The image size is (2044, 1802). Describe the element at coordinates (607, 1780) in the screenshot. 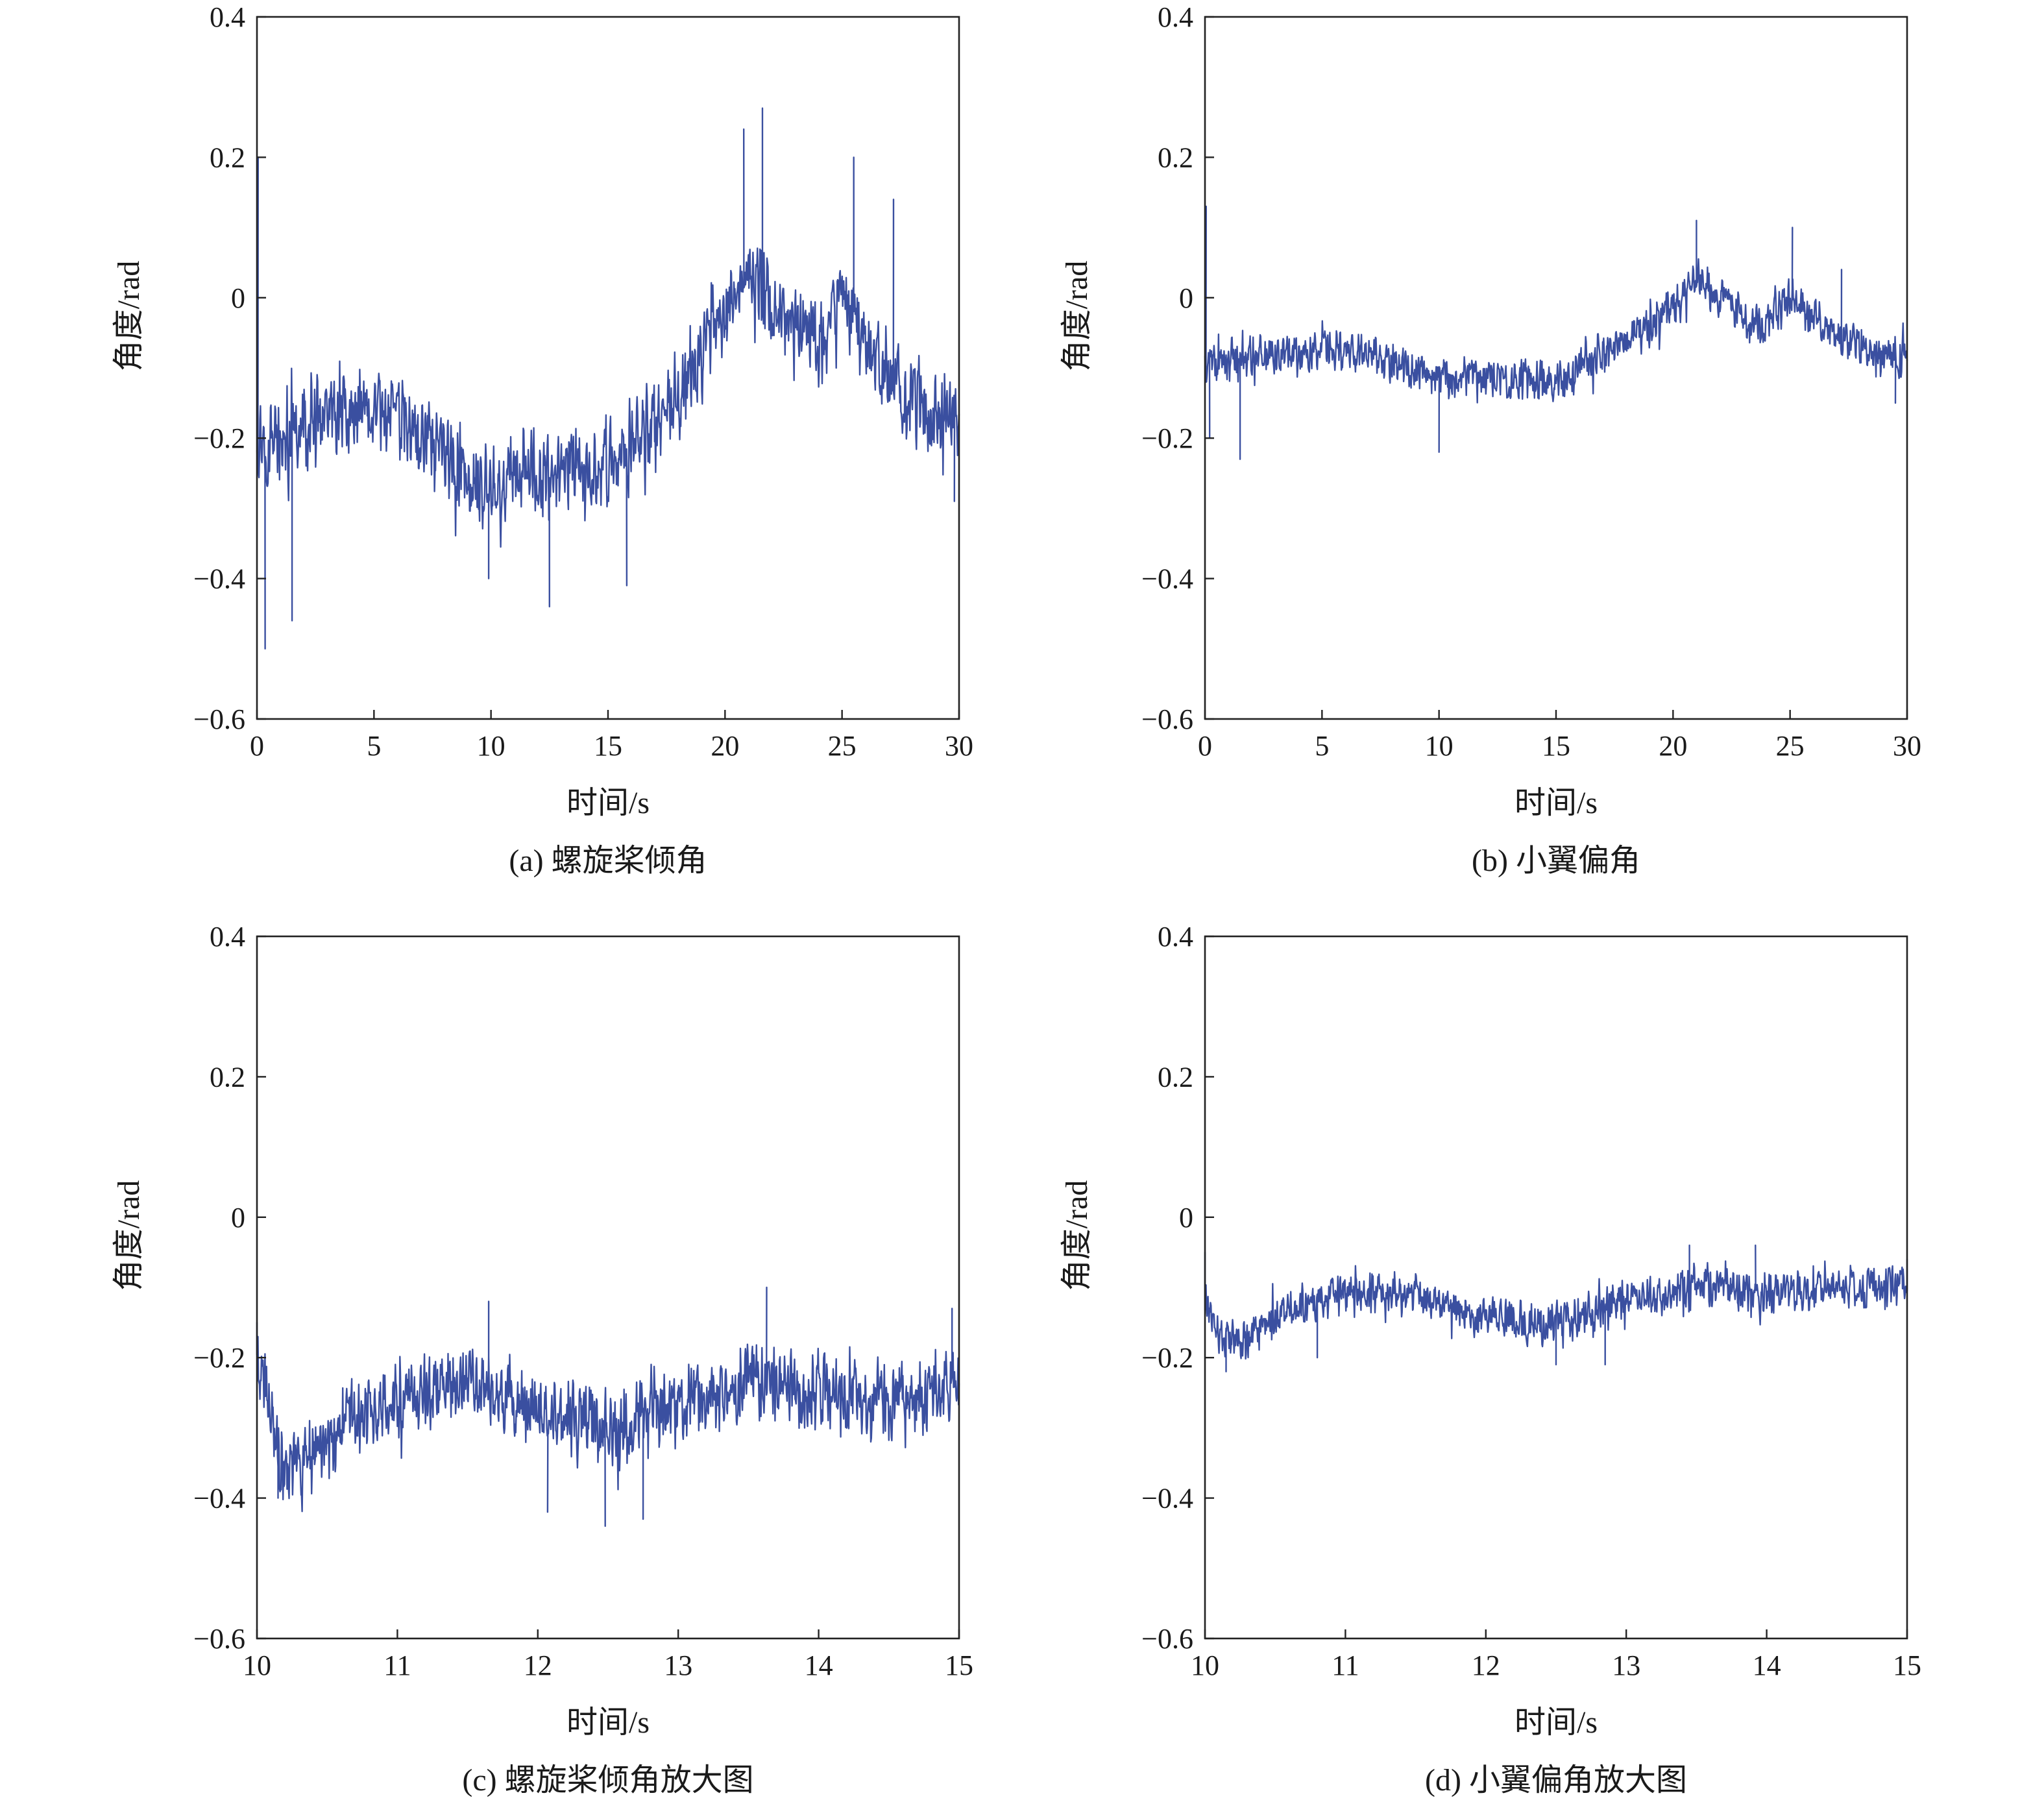

I see `panel-caption: (c) 螺旋桨倾角放大图` at that location.